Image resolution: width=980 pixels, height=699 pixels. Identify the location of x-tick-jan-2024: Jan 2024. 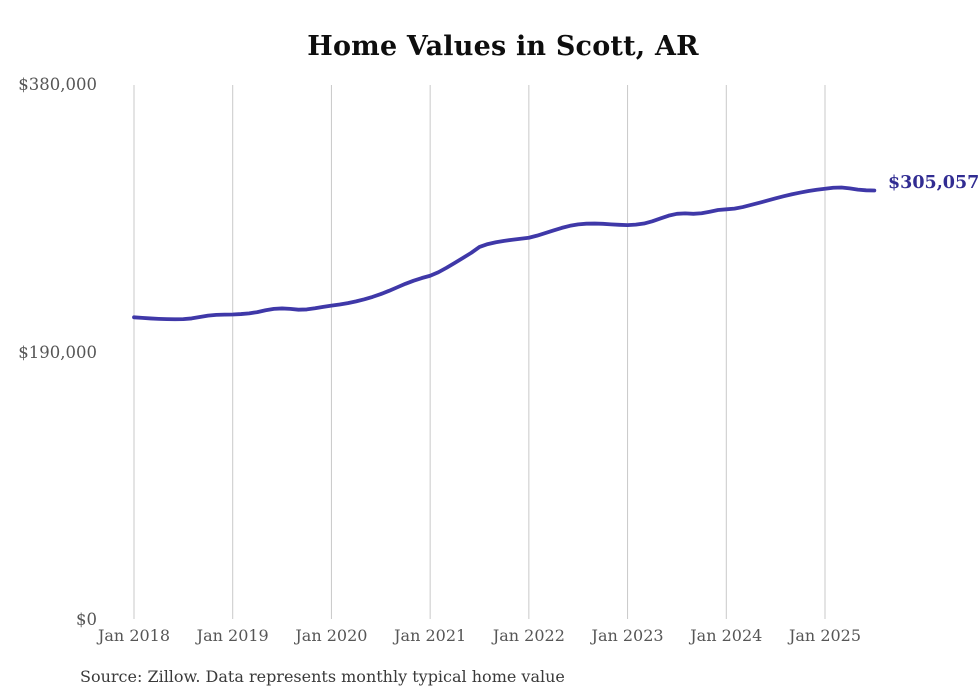
(726, 635).